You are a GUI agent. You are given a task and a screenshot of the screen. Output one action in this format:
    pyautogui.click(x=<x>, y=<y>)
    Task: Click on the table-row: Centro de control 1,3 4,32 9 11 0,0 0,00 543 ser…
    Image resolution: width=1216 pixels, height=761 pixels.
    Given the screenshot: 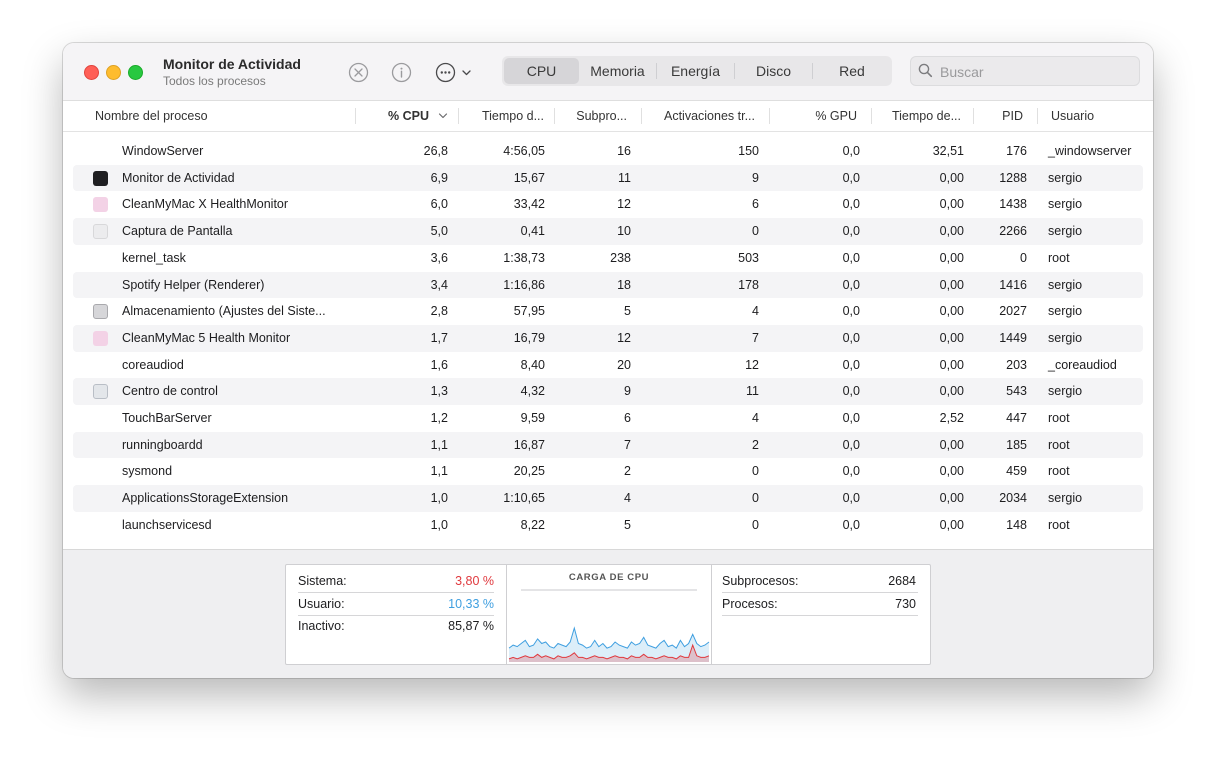 What is the action you would take?
    pyautogui.click(x=608, y=391)
    